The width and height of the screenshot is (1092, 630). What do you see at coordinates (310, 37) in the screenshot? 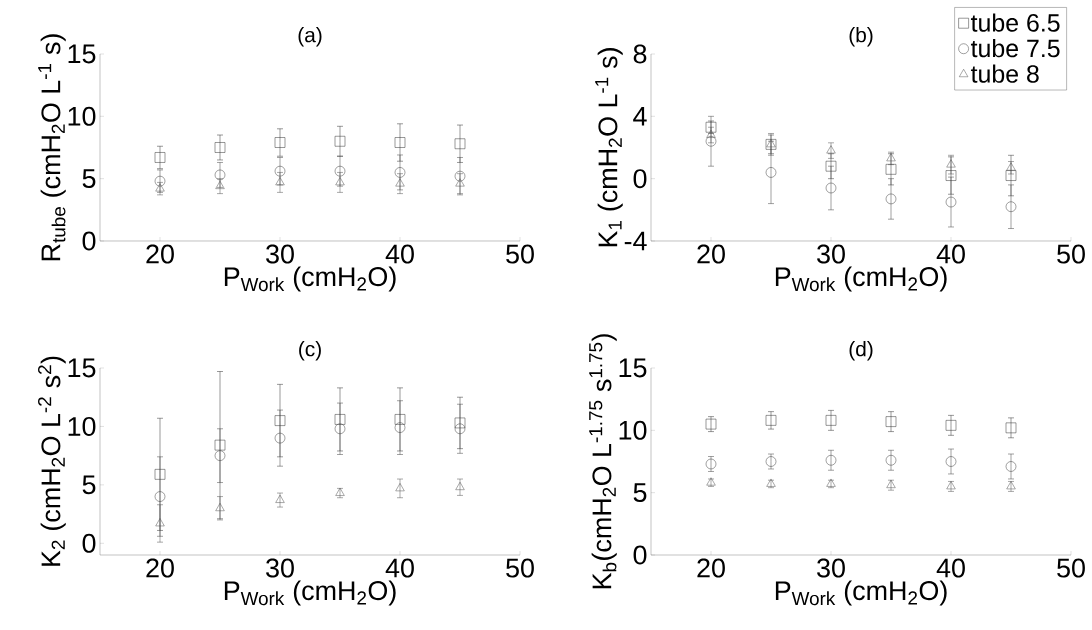
I see `chart-title: (a)` at bounding box center [310, 37].